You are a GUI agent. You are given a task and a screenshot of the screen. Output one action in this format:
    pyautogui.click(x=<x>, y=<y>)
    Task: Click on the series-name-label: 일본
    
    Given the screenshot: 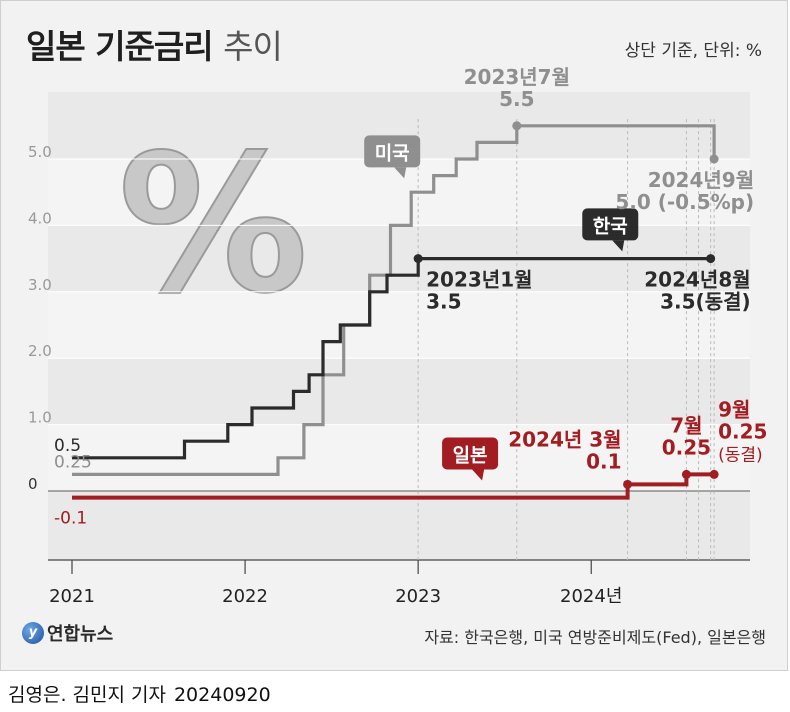 What is the action you would take?
    pyautogui.click(x=470, y=455)
    